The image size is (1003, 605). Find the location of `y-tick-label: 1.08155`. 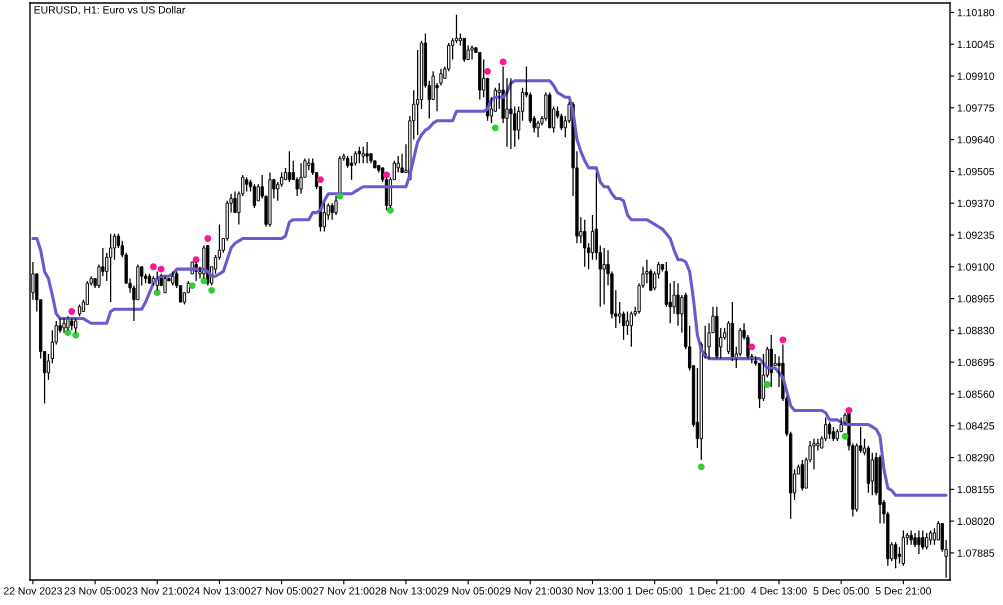

y-tick-label: 1.08155 is located at coordinates (976, 489).